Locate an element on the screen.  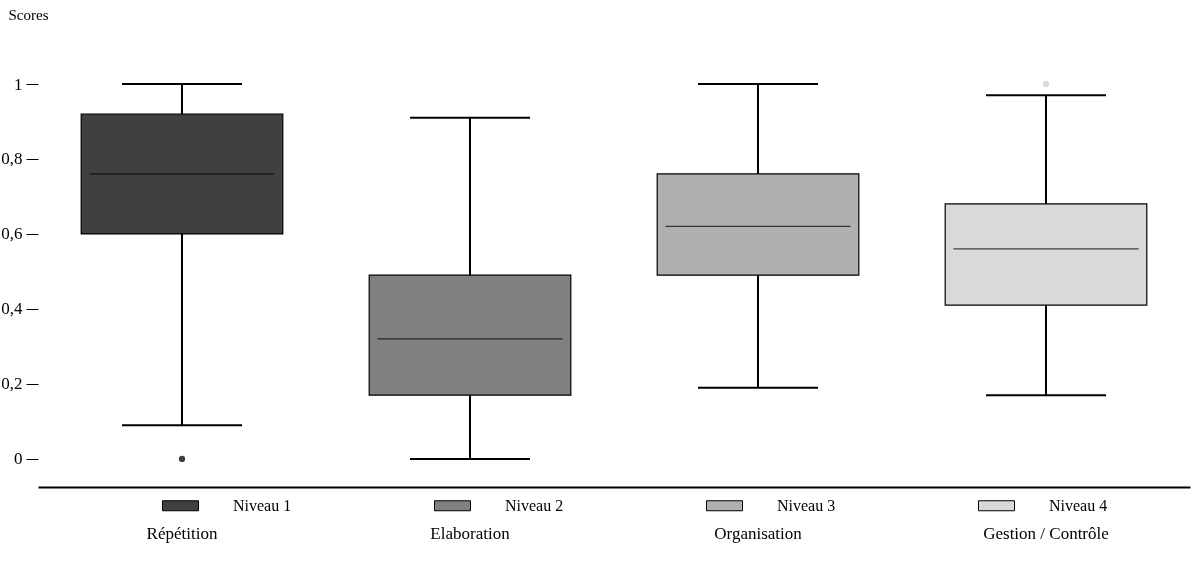
y-tick-label: 0,4 is located at coordinates (12, 309).